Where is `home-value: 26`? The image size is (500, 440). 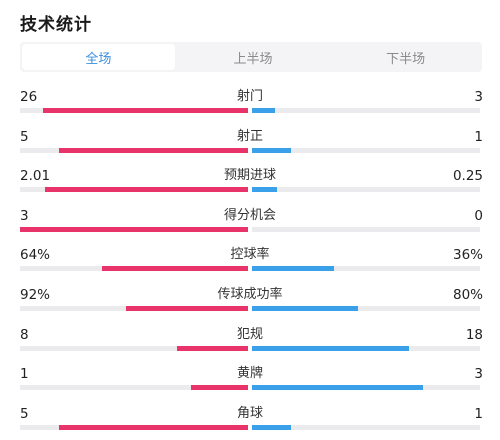
home-value: 26 is located at coordinates (29, 97).